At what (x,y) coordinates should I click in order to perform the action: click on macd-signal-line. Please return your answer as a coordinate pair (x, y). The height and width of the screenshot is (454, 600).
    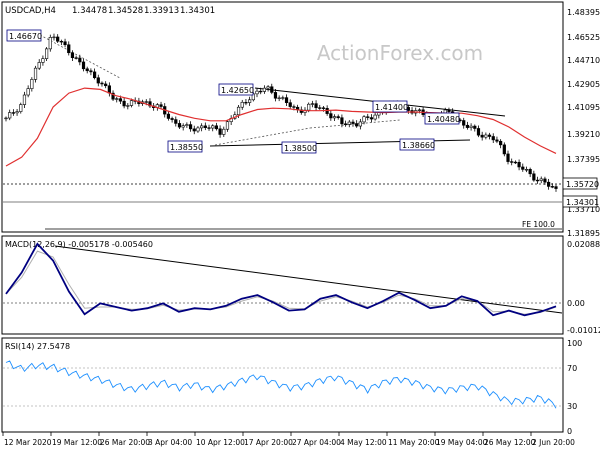
    Looking at the image, I should click on (281, 282).